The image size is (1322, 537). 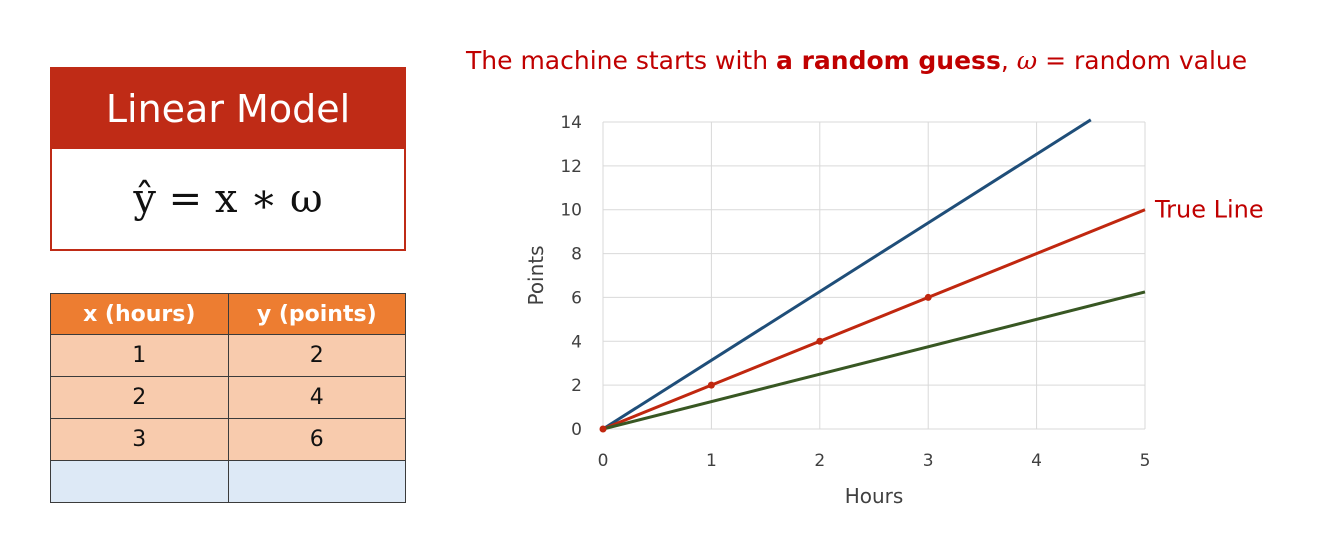 I want to click on x-axis-label: Hours, so click(x=874, y=496).